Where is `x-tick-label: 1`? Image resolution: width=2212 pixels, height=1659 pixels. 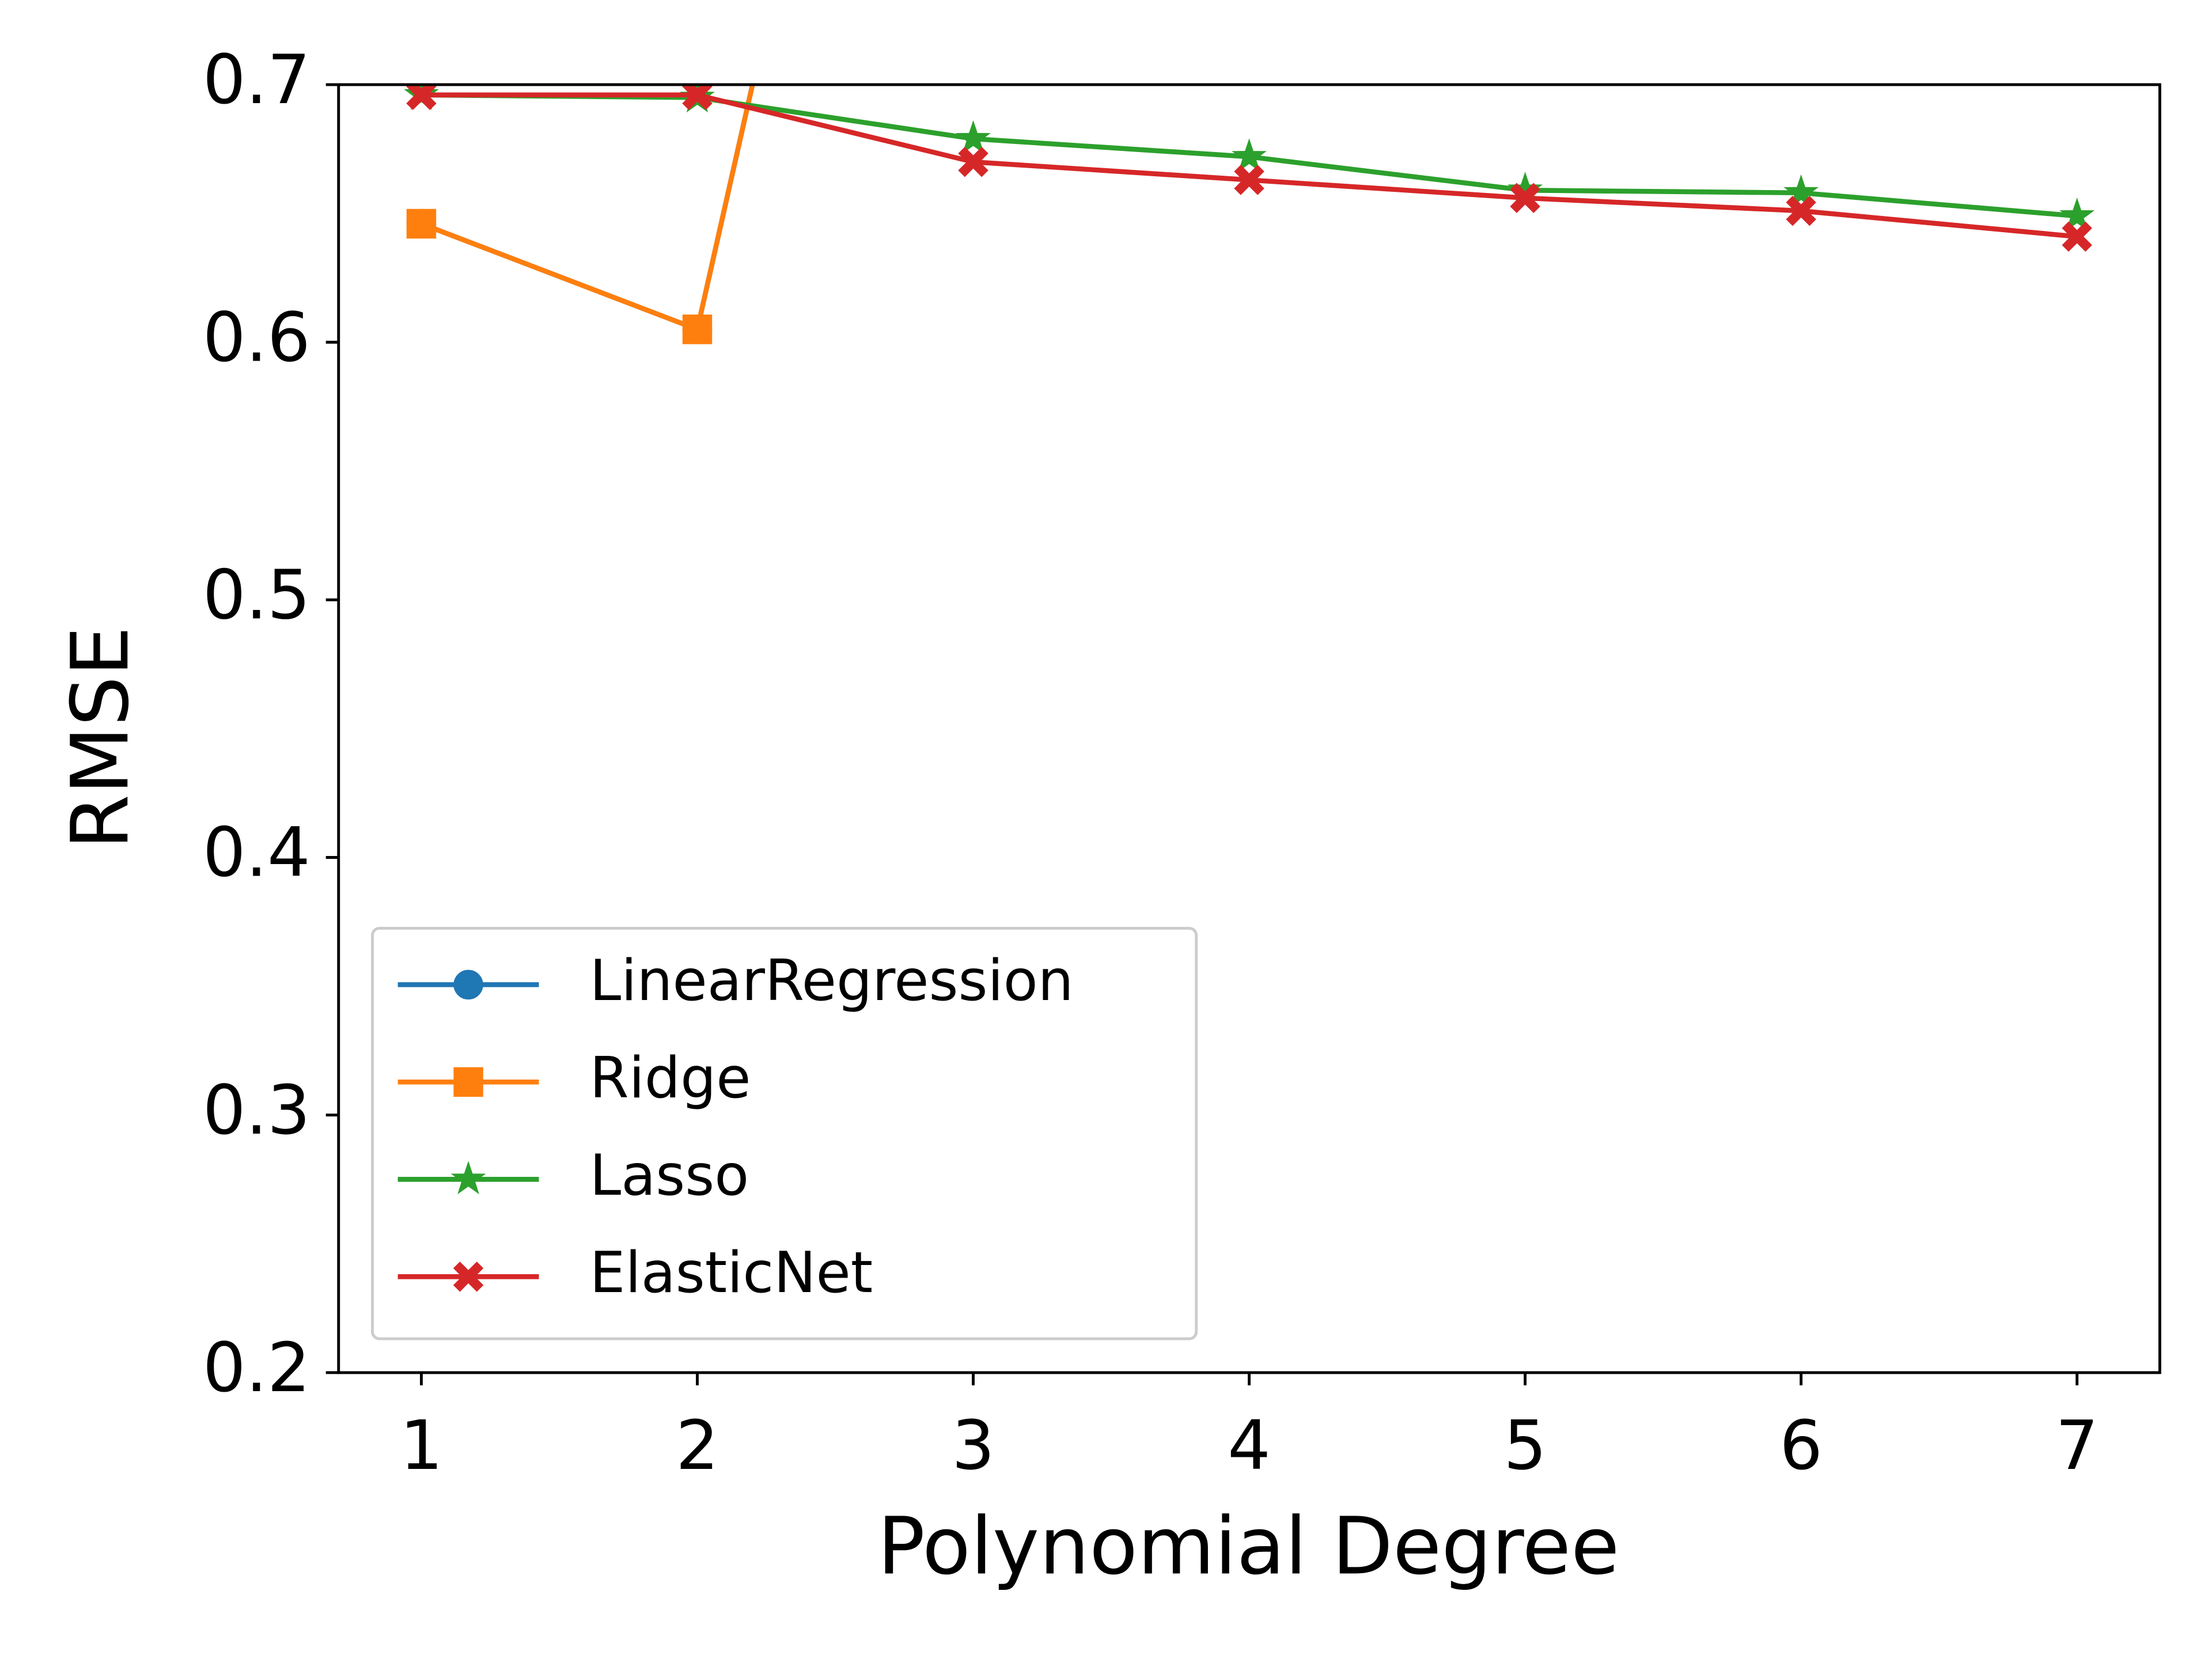
x-tick-label: 1 is located at coordinates (421, 1445).